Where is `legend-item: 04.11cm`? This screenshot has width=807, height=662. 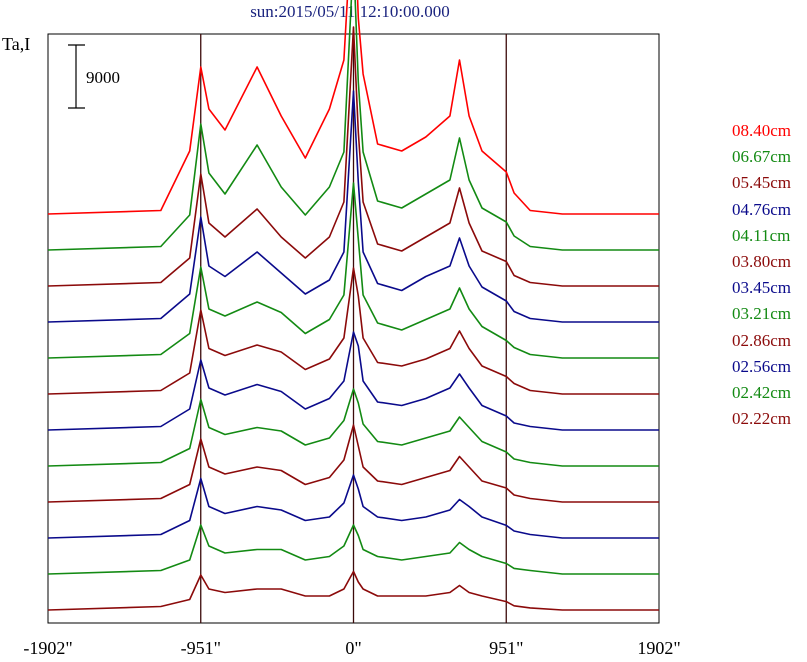
legend-item: 04.11cm is located at coordinates (761, 235).